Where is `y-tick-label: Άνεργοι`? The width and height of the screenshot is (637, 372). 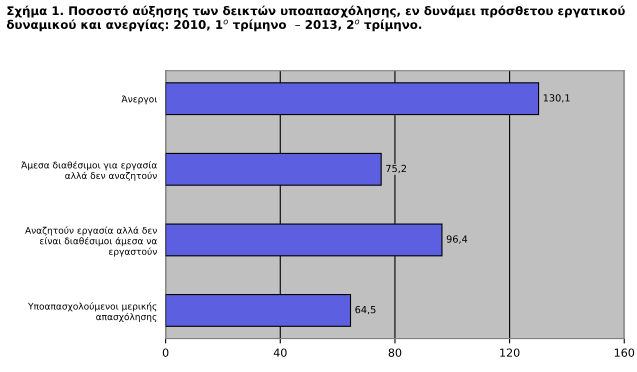 y-tick-label: Άνεργοι is located at coordinates (139, 99).